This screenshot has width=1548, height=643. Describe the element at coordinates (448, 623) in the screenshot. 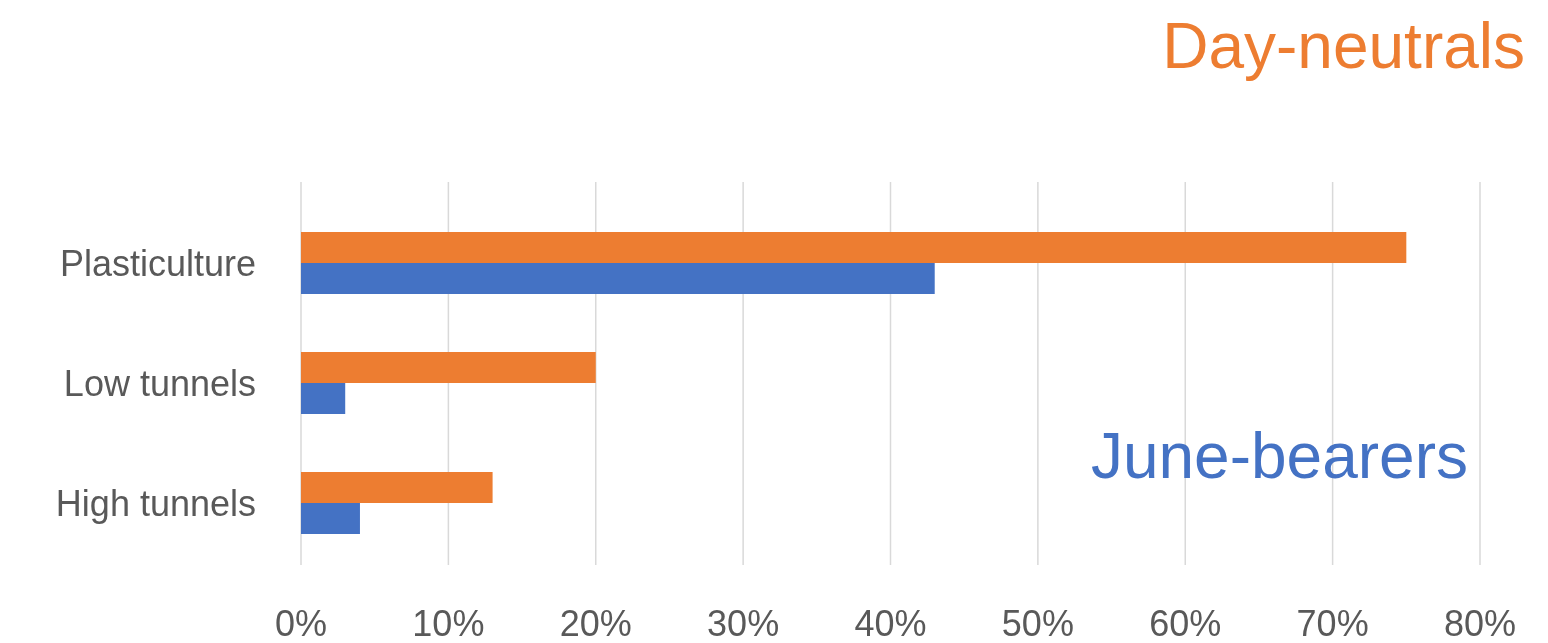

I see `x-tick-label: 10%` at that location.